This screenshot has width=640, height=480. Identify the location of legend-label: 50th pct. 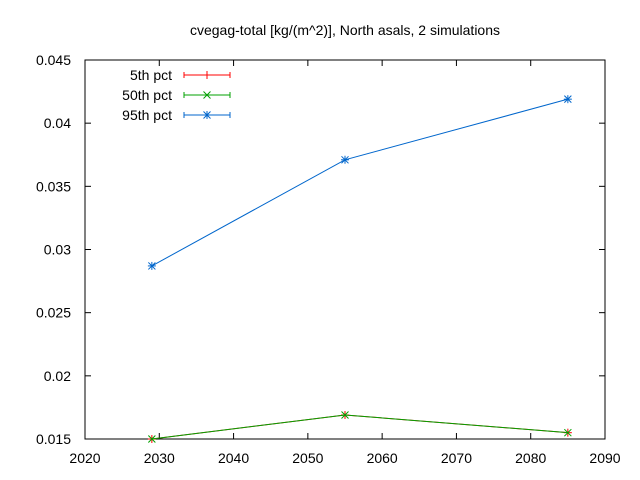
(147, 95).